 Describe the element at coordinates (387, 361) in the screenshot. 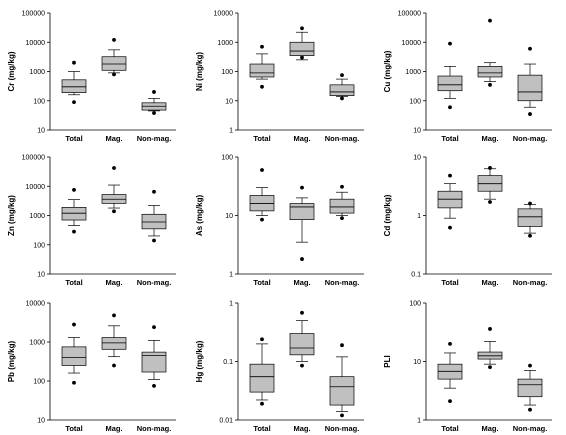

I see `y-axis-title: PLI` at that location.